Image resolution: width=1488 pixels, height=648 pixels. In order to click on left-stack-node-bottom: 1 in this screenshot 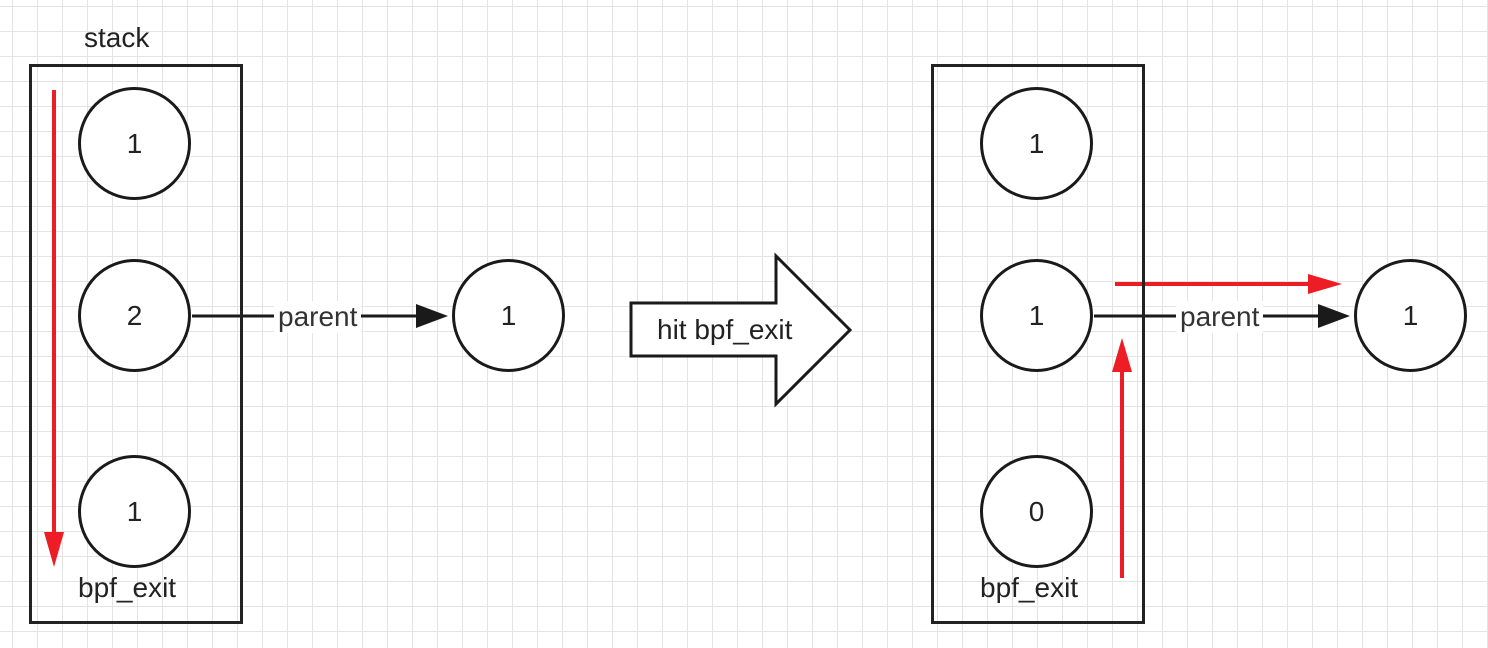, I will do `click(134, 511)`.